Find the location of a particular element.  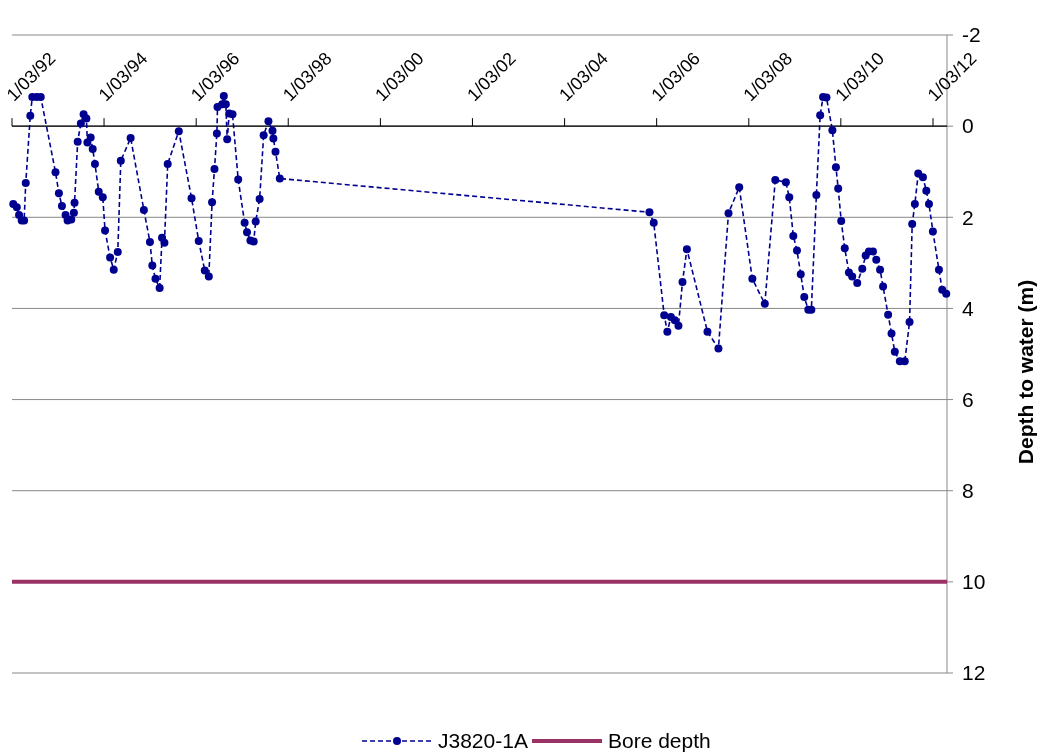

y-tick-label: 10 is located at coordinates (974, 582).